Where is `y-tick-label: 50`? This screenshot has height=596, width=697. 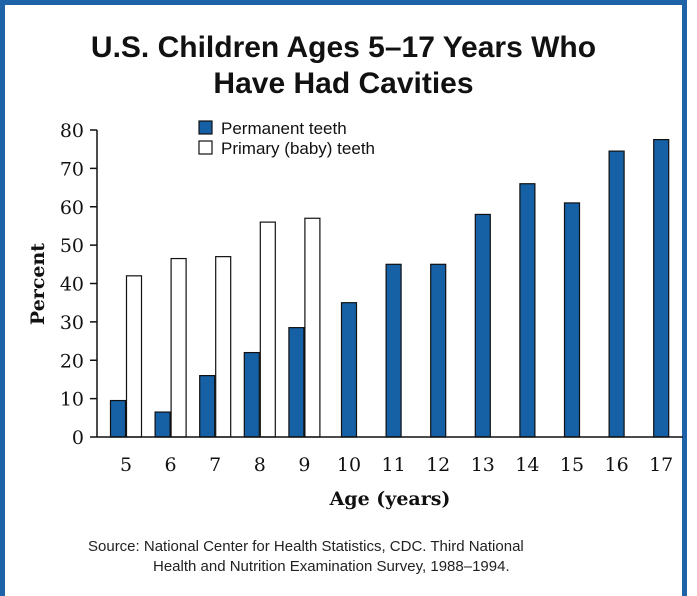 y-tick-label: 50 is located at coordinates (72, 246).